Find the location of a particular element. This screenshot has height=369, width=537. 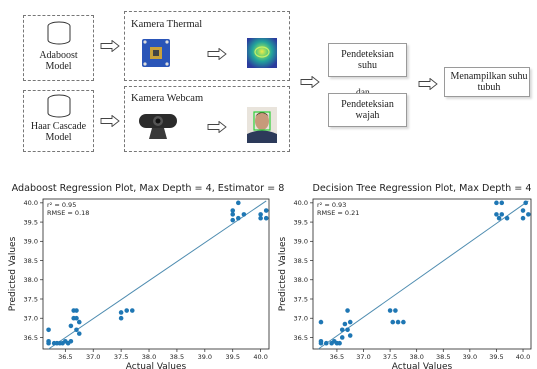

y-tick-label: 37.5 is located at coordinates (301, 299).